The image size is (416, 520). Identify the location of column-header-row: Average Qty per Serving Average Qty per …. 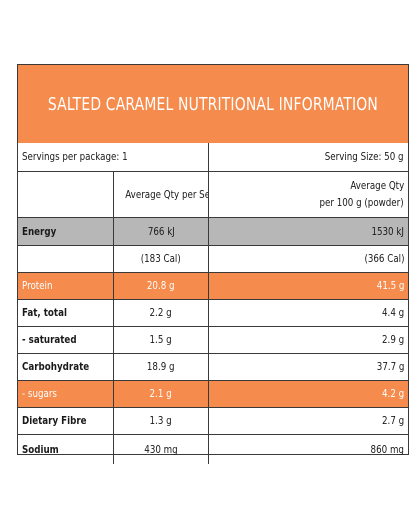
(213, 194).